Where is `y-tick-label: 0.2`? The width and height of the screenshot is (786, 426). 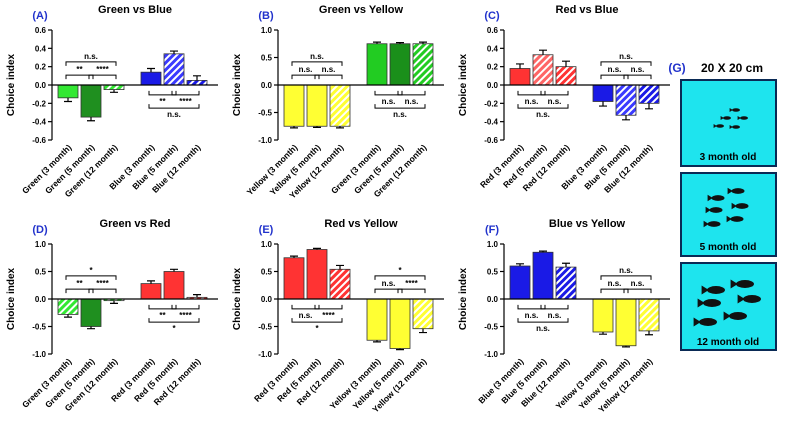 y-tick-label: 0.2 is located at coordinates (493, 67).